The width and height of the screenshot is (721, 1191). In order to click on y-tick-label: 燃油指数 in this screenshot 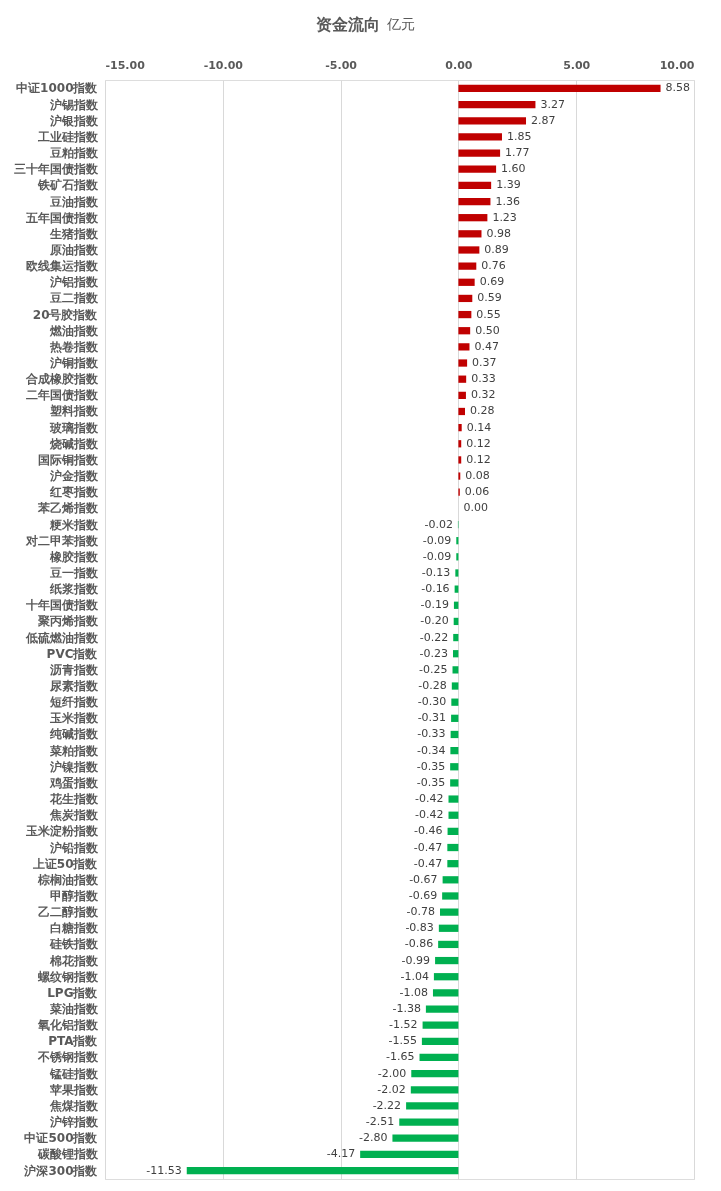, I will do `click(73, 330)`.